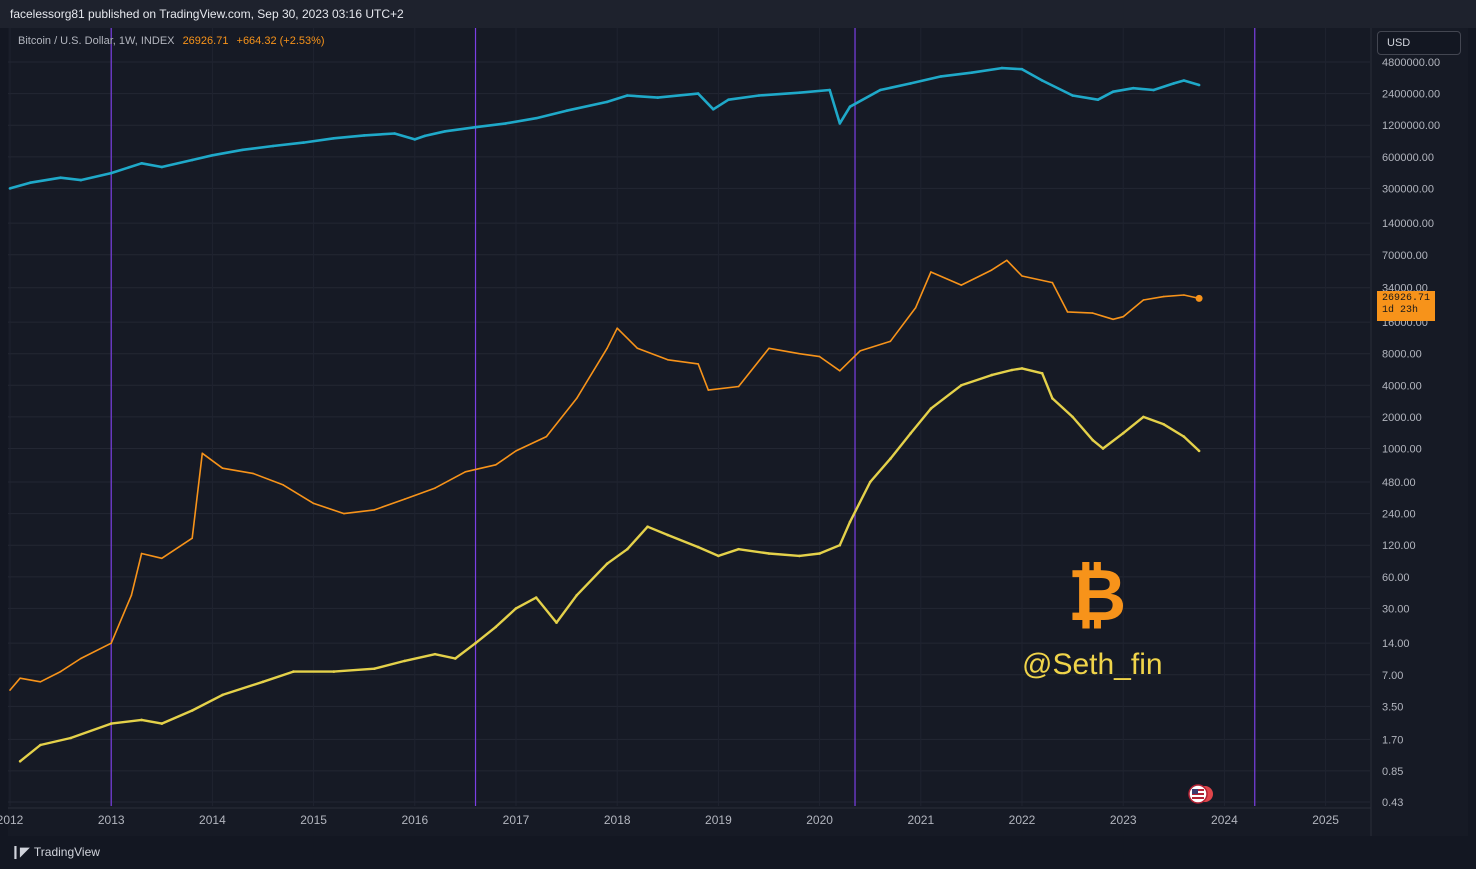  What do you see at coordinates (718, 820) in the screenshot?
I see `x-tick-label: 2019` at bounding box center [718, 820].